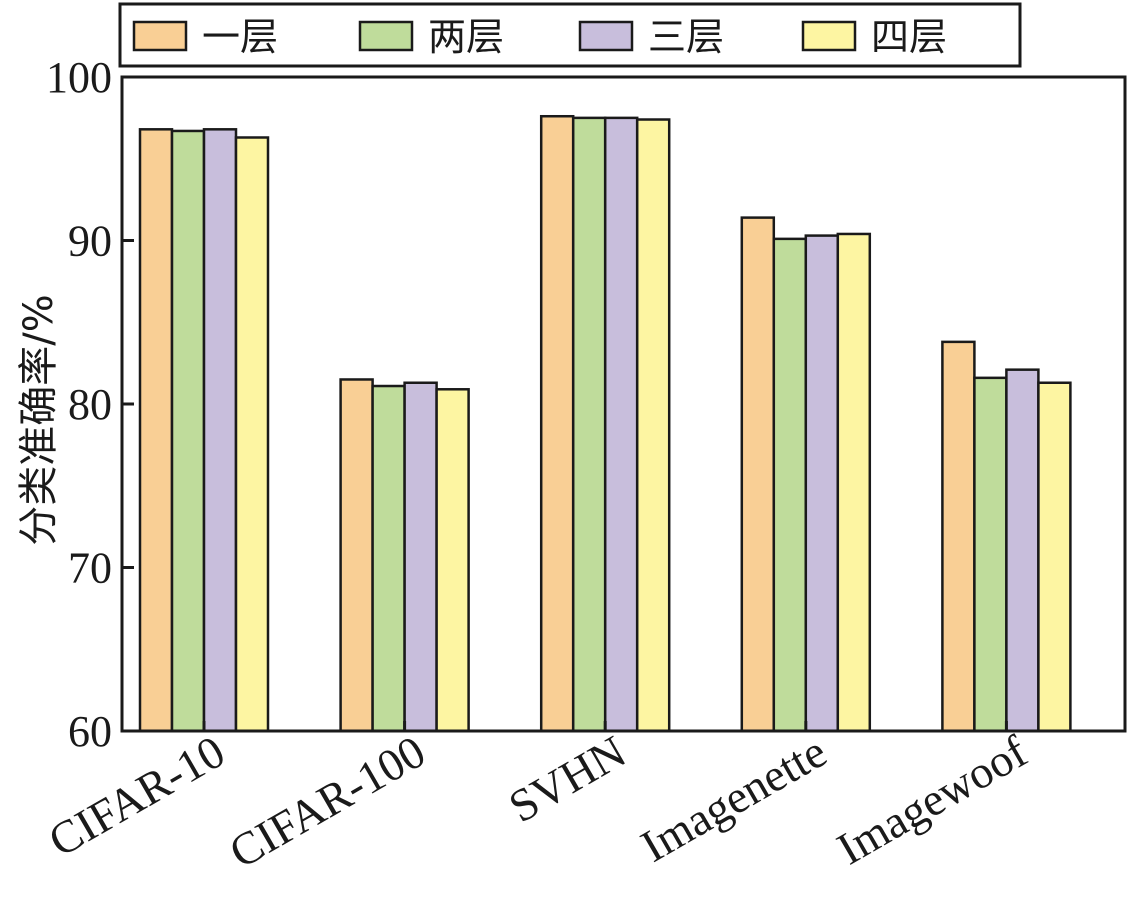 The width and height of the screenshot is (1134, 903). What do you see at coordinates (686, 37) in the screenshot?
I see `legend-label: 三层` at bounding box center [686, 37].